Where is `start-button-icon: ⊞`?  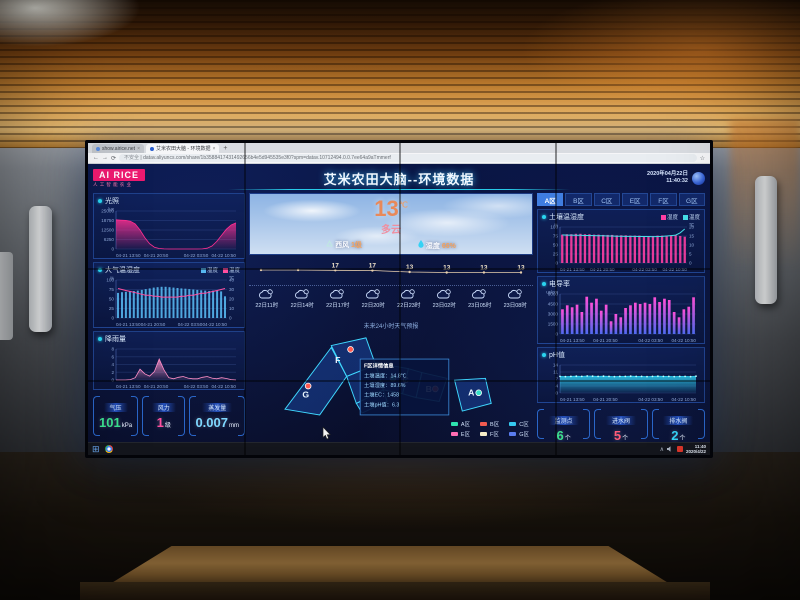 start-button-icon: ⊞ is located at coordinates (96, 448).